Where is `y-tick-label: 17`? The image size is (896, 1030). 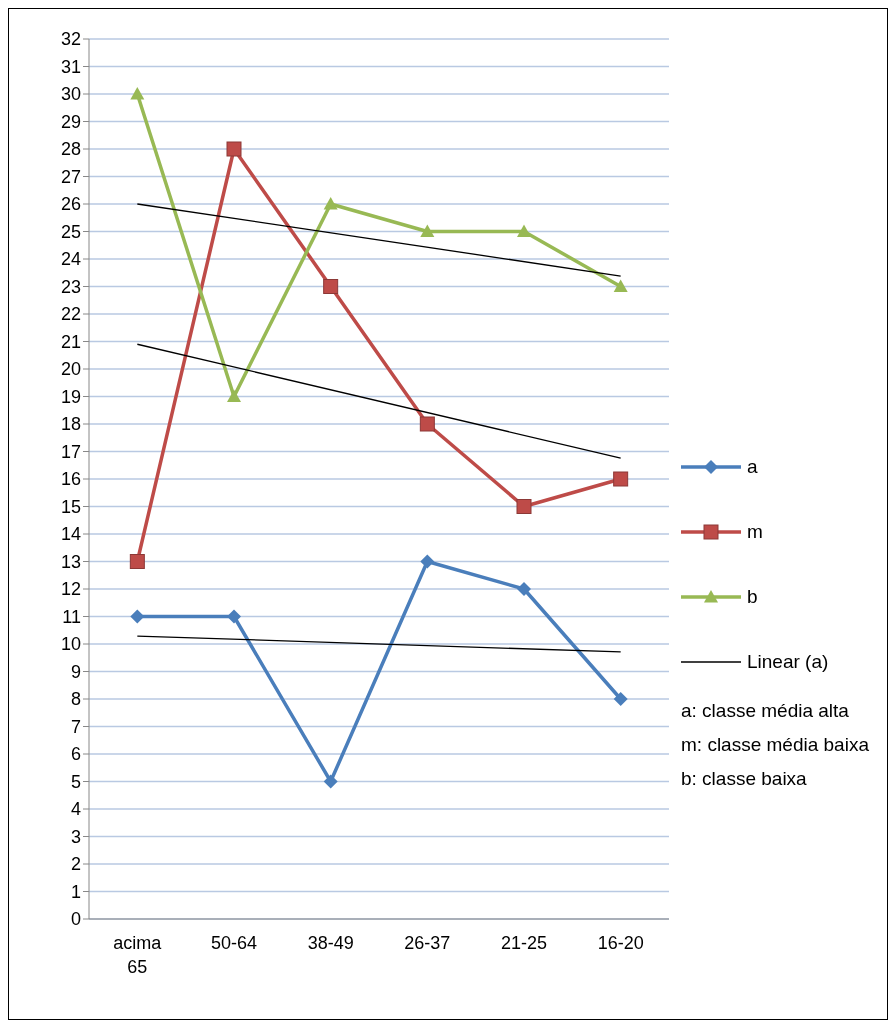
y-tick-label: 17 is located at coordinates (70, 451).